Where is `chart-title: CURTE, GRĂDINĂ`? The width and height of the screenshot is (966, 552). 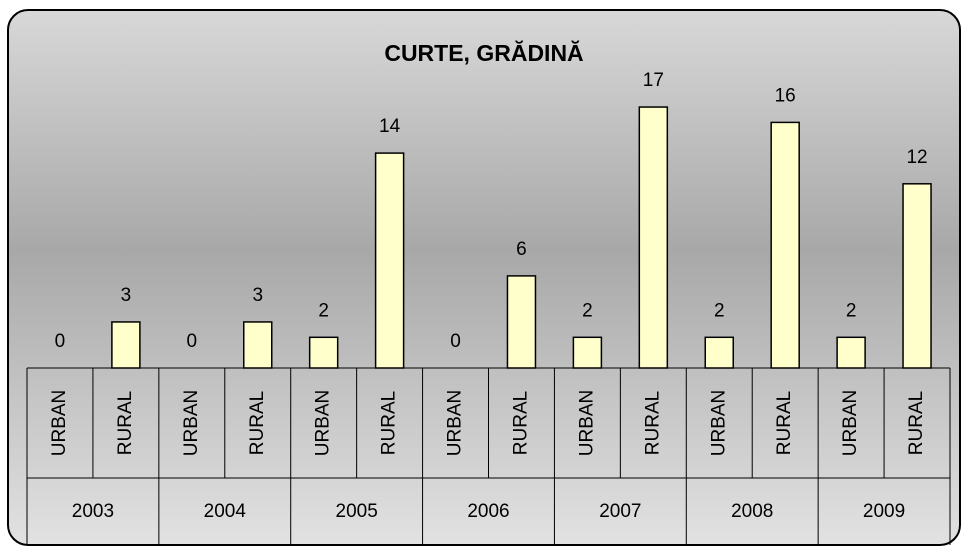 chart-title: CURTE, GRĂDINĂ is located at coordinates (483, 52).